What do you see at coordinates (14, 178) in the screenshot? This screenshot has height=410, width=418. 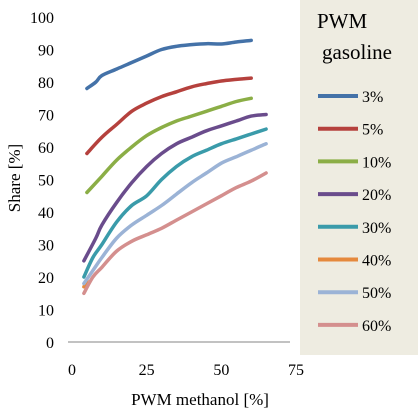 I see `y-axis-label: Share [%]` at bounding box center [14, 178].